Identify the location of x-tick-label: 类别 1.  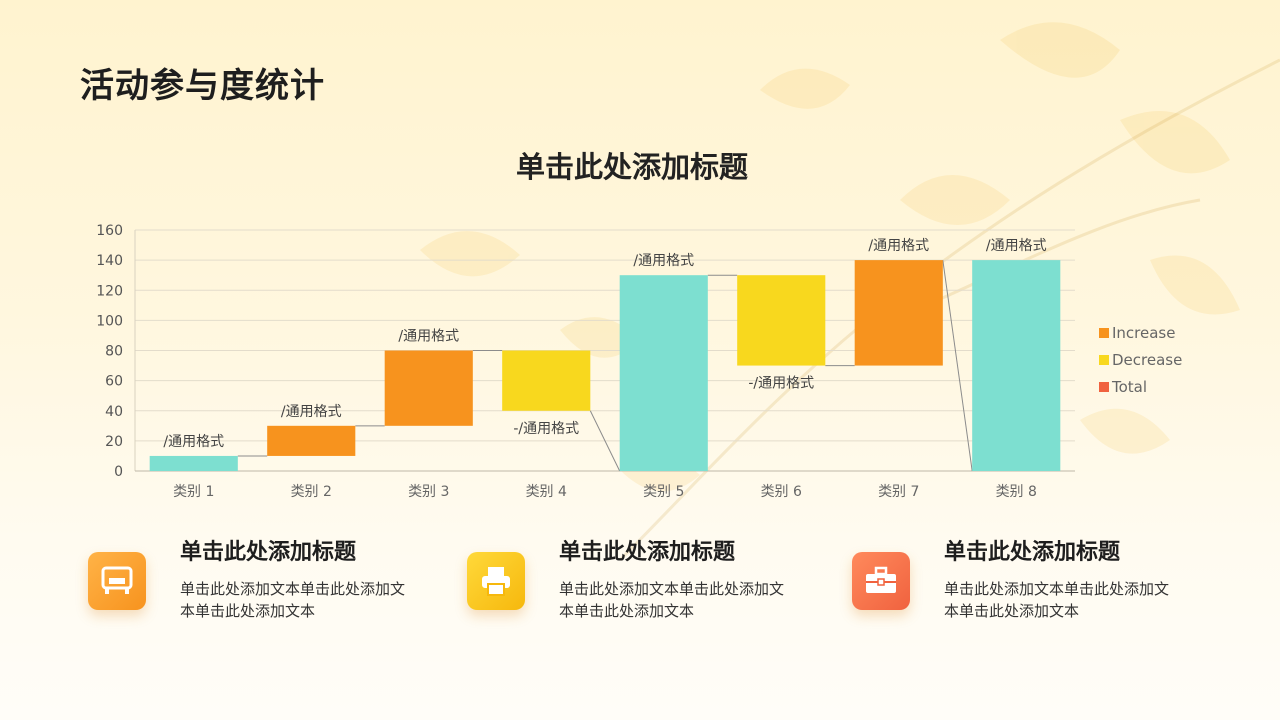
(193, 492).